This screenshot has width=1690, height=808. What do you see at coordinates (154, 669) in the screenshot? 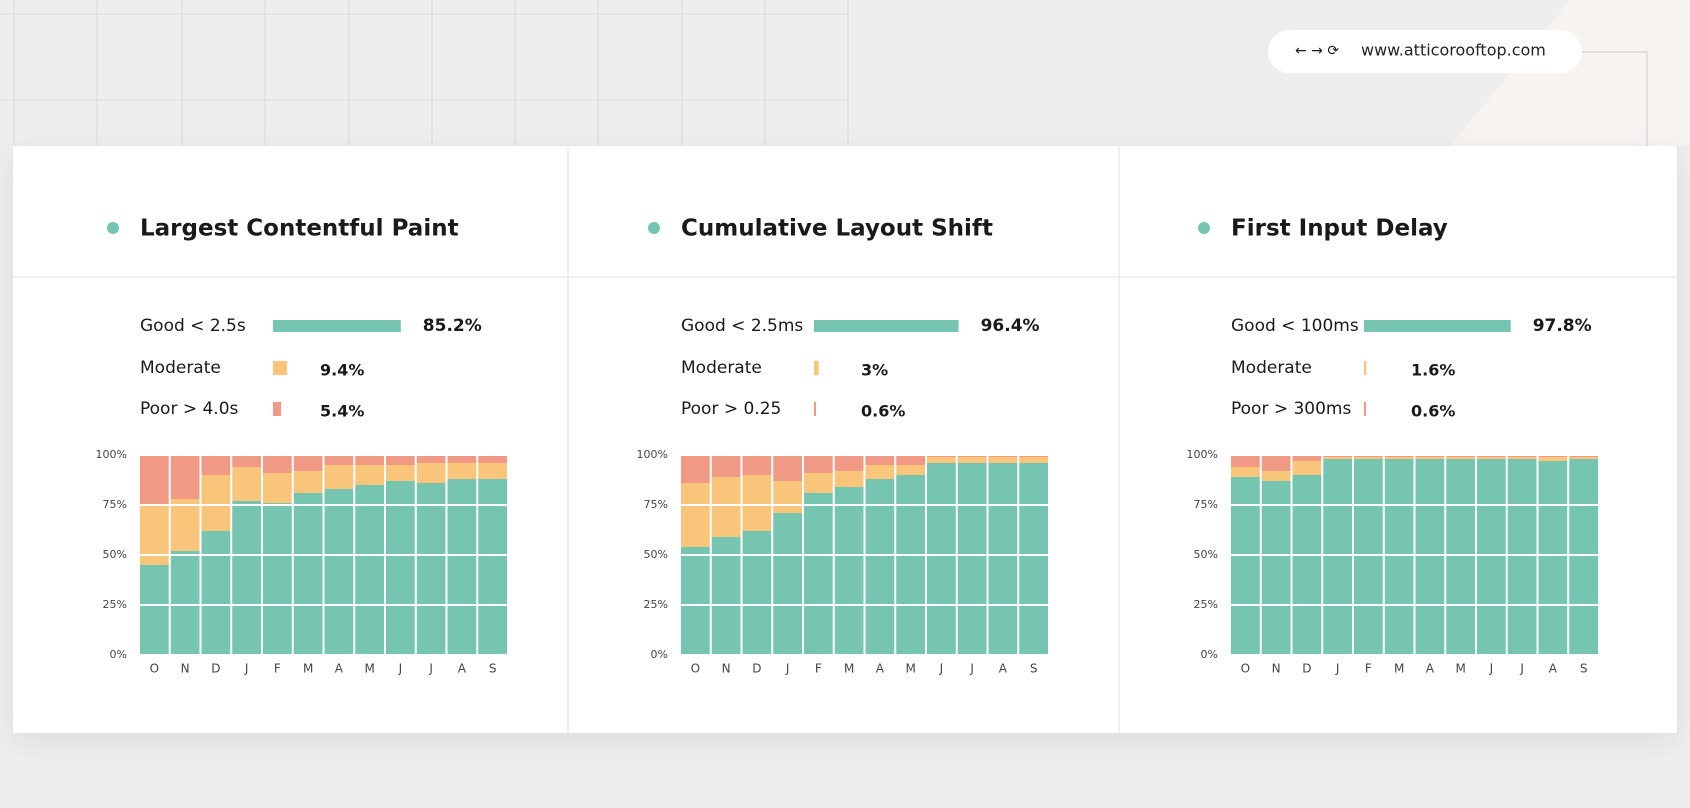
I see `x-tick-label: O` at bounding box center [154, 669].